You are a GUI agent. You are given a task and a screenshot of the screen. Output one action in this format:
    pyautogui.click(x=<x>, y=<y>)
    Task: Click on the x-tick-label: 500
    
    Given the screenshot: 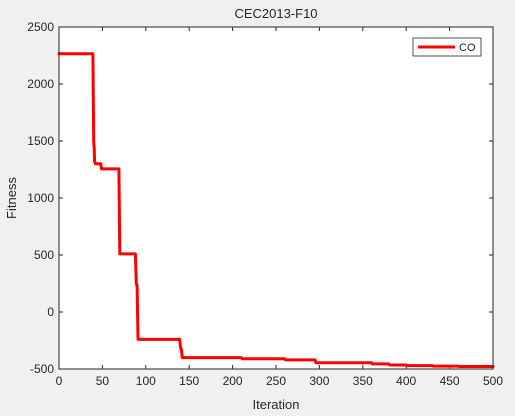 What is the action you would take?
    pyautogui.click(x=493, y=381)
    